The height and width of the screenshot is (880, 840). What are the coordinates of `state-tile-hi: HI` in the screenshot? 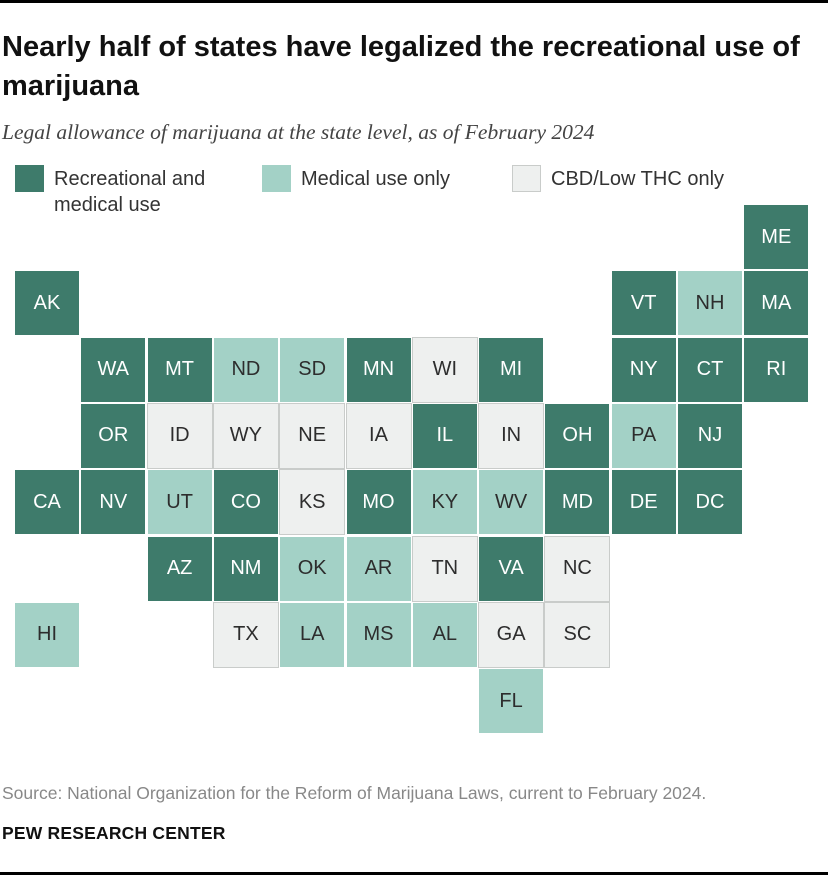 It's located at (47, 634).